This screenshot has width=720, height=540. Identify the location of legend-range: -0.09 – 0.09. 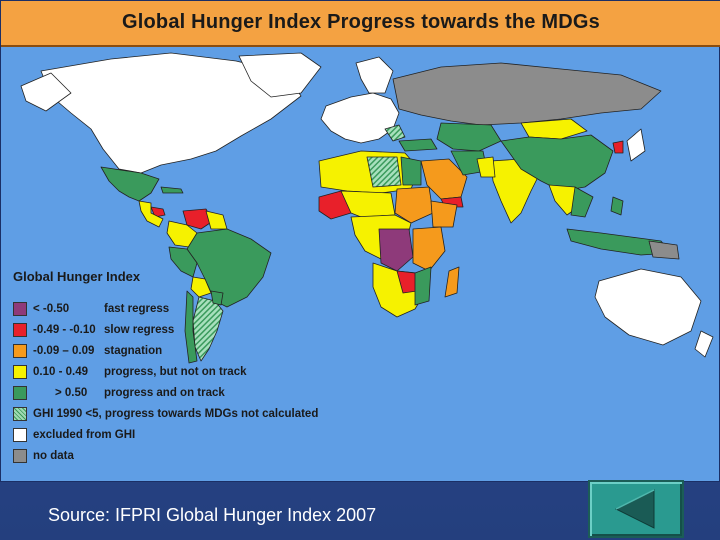
(64, 351).